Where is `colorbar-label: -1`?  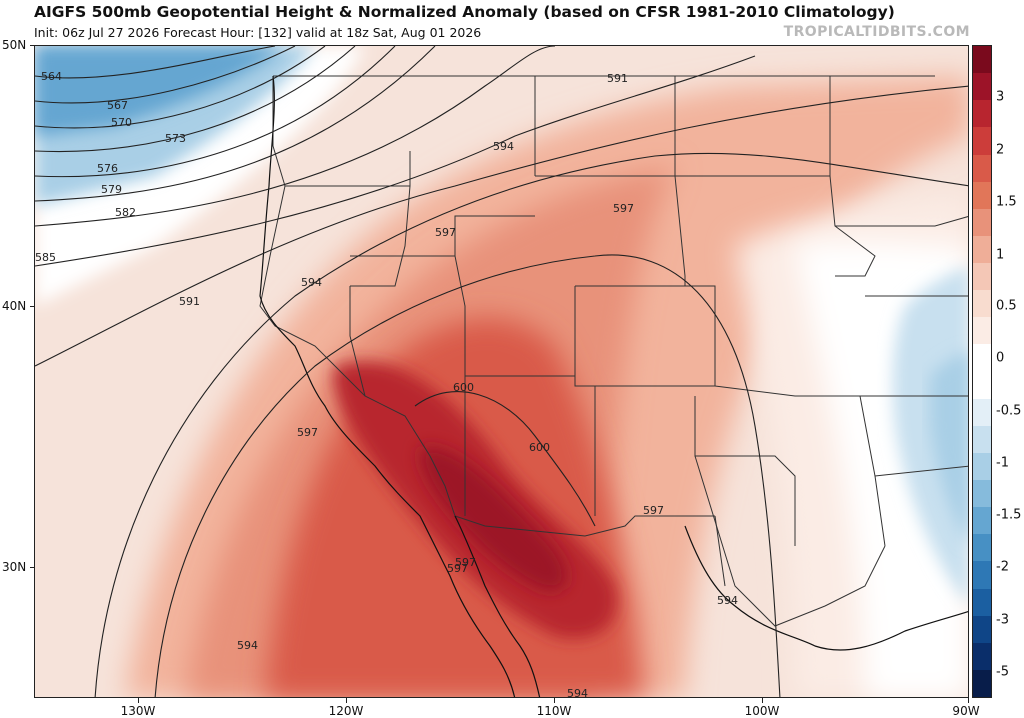
colorbar-label: -1 is located at coordinates (1002, 463).